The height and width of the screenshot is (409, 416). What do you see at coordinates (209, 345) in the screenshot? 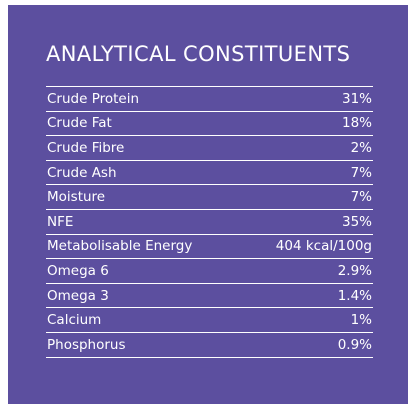
I see `table-row: Phosphorus 0.9%` at bounding box center [209, 345].